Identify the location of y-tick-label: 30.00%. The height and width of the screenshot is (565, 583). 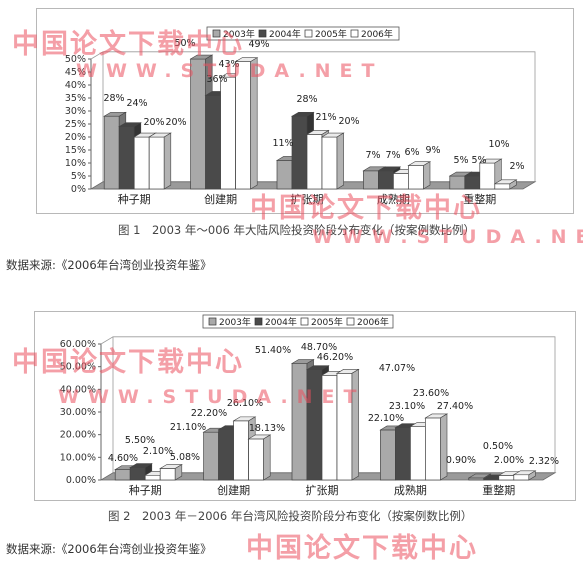
(78, 412).